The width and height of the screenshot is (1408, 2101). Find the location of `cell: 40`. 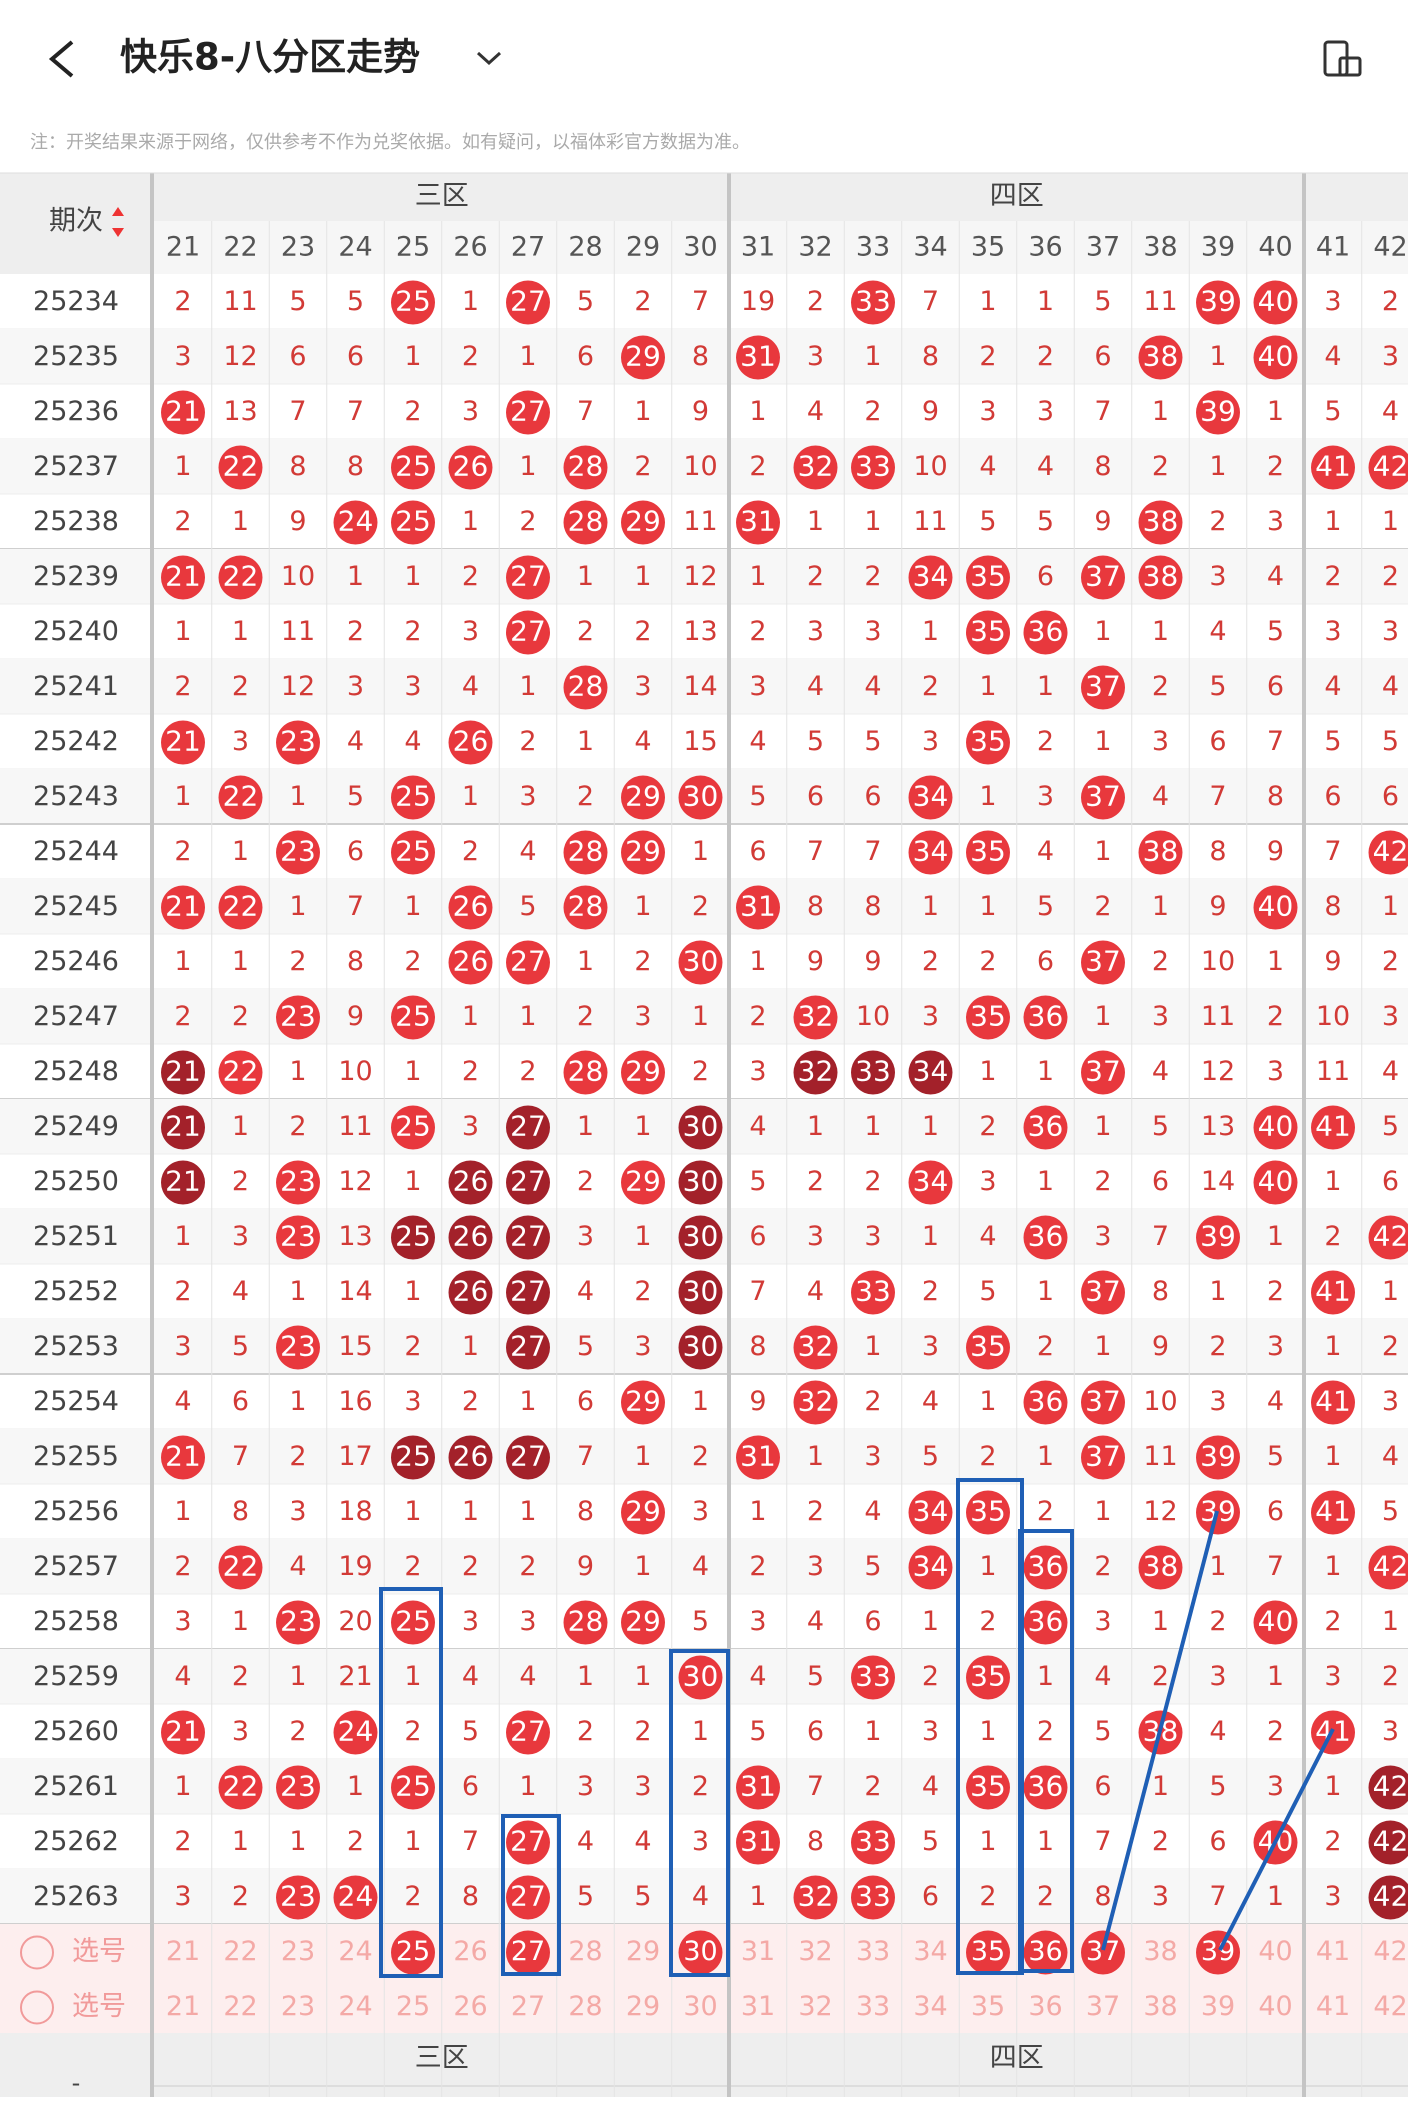

cell: 40 is located at coordinates (1276, 906).